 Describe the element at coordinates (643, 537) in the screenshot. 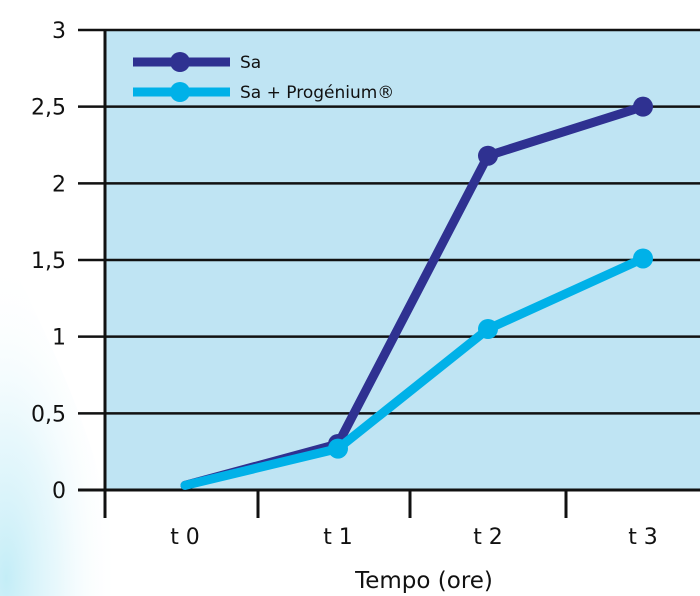

I see `x-tick-label: t 3` at that location.